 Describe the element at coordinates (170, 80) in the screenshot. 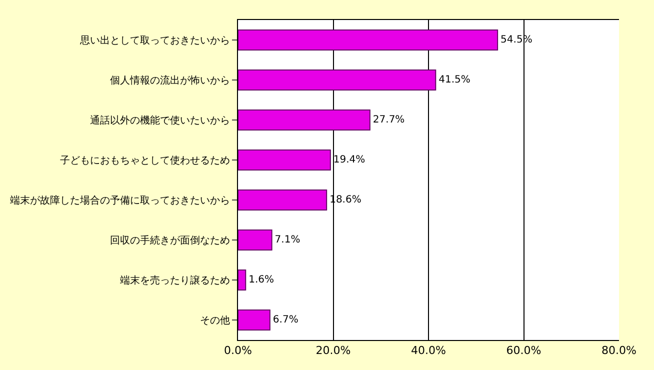

I see `y-tick-label: 個人情報の流出が怖いから` at that location.